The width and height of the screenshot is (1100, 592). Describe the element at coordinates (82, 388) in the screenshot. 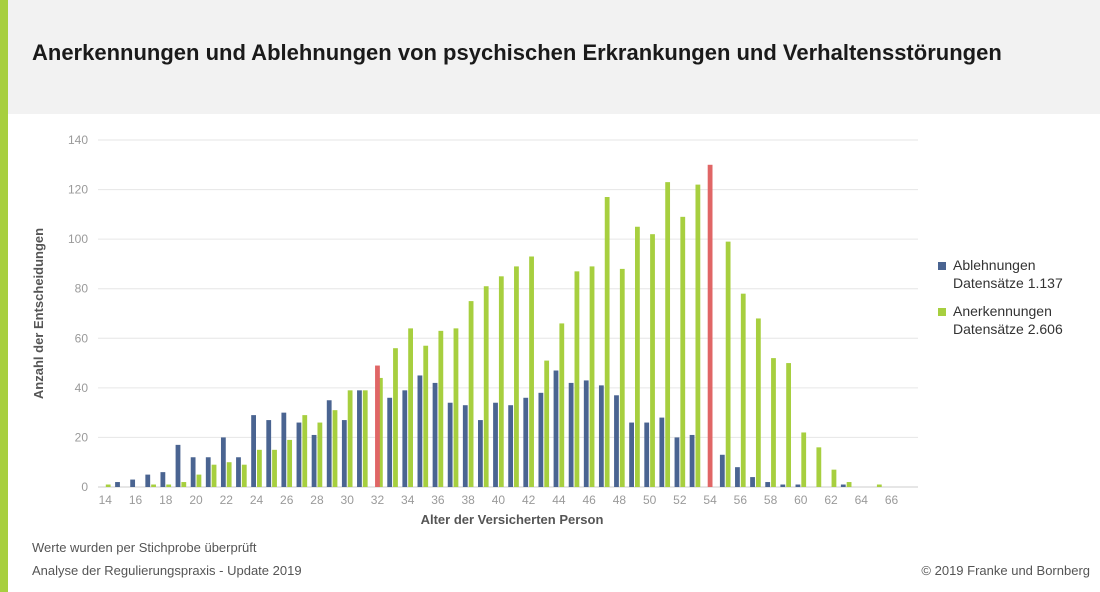

I see `y-tick-label: 40` at that location.